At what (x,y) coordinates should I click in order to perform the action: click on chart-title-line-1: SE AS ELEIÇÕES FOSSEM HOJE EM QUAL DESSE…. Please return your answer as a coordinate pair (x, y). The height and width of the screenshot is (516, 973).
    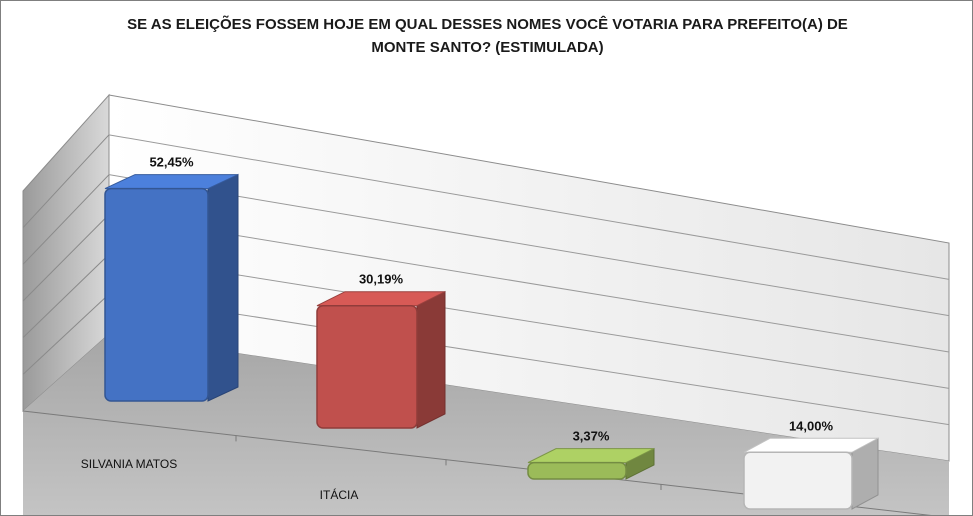
    Looking at the image, I should click on (487, 24).